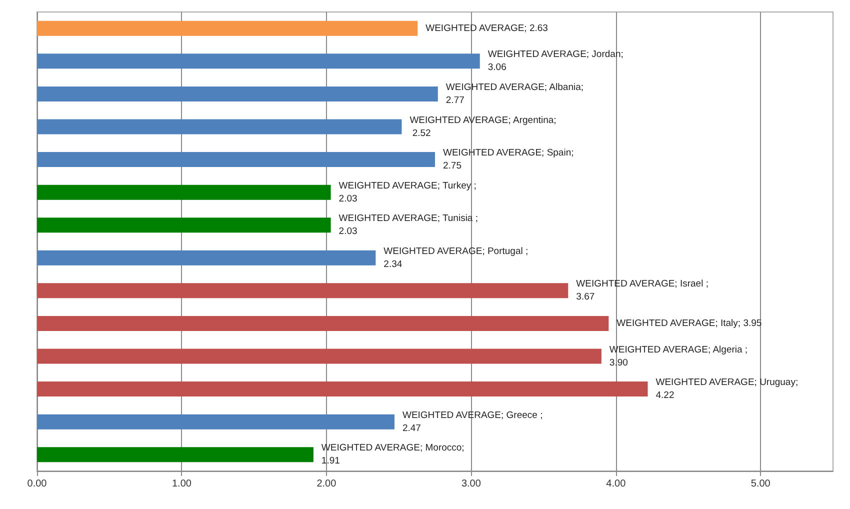 The width and height of the screenshot is (850, 509). Describe the element at coordinates (487, 28) in the screenshot. I see `data-label: WEIGHTED AVERAGE; 2.63` at that location.